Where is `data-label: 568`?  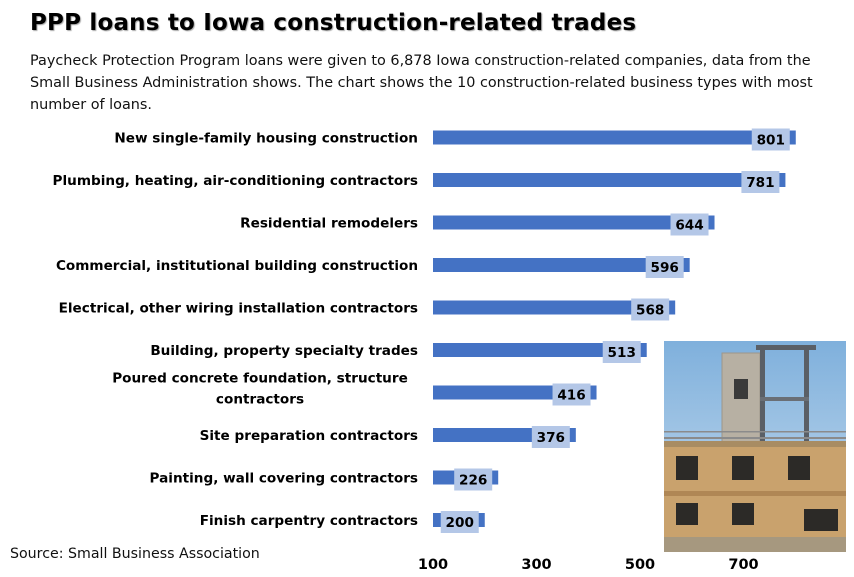
data-label: 568 is located at coordinates (650, 311).